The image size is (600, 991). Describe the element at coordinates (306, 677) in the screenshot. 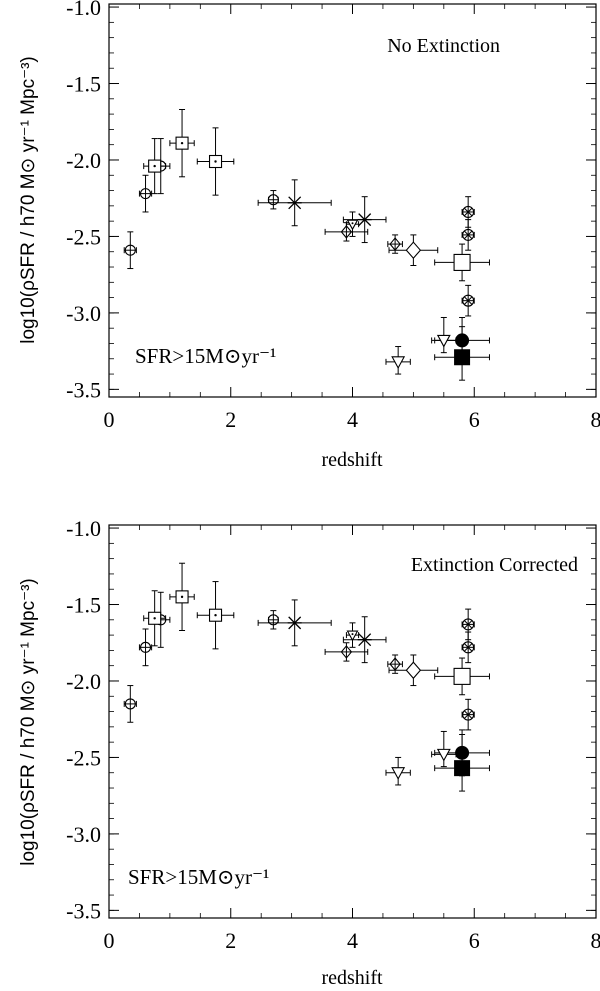

I see `data-points` at that location.